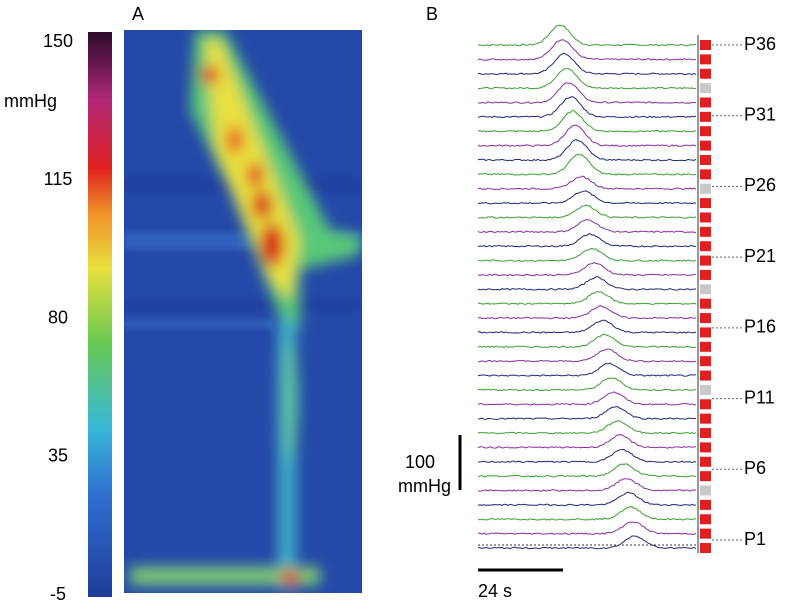 This screenshot has height=608, width=787. What do you see at coordinates (58, 456) in the screenshot?
I see `colorbar-tick-label: 35` at bounding box center [58, 456].